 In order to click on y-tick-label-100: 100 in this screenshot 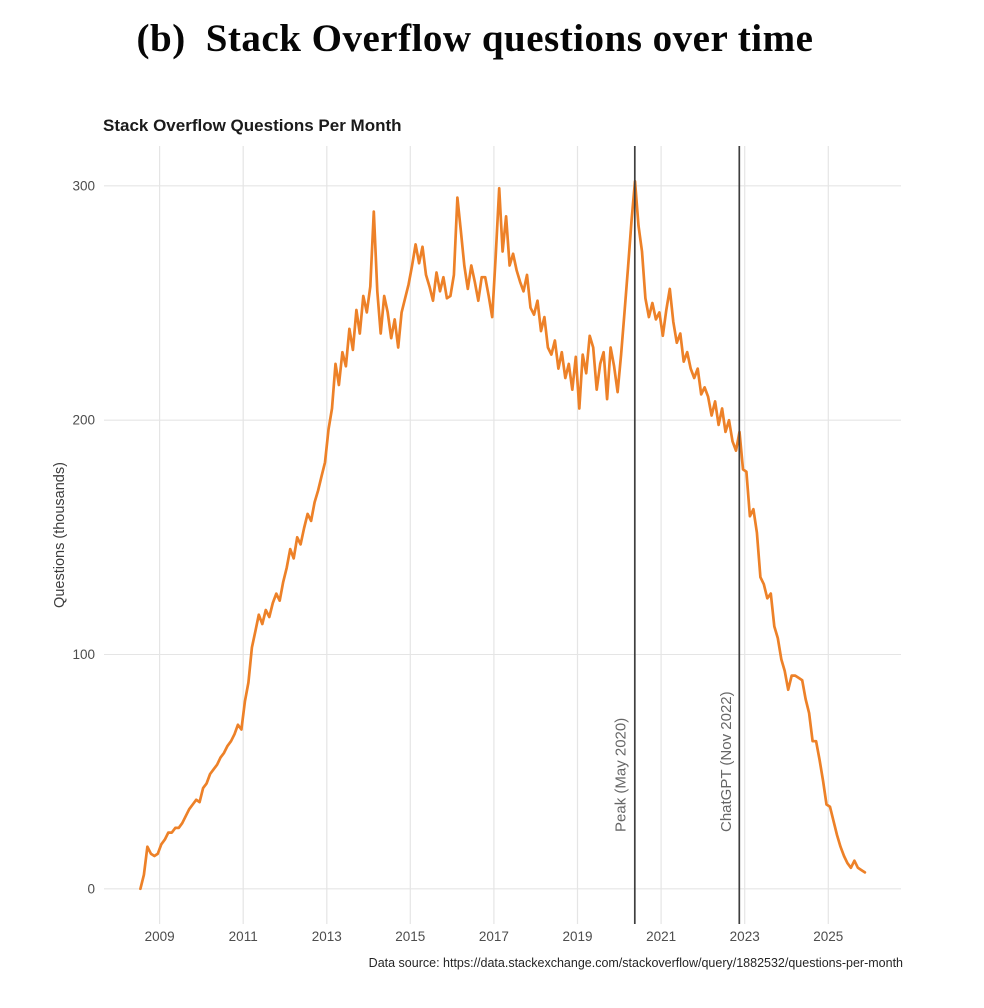, I will do `click(83, 654)`.